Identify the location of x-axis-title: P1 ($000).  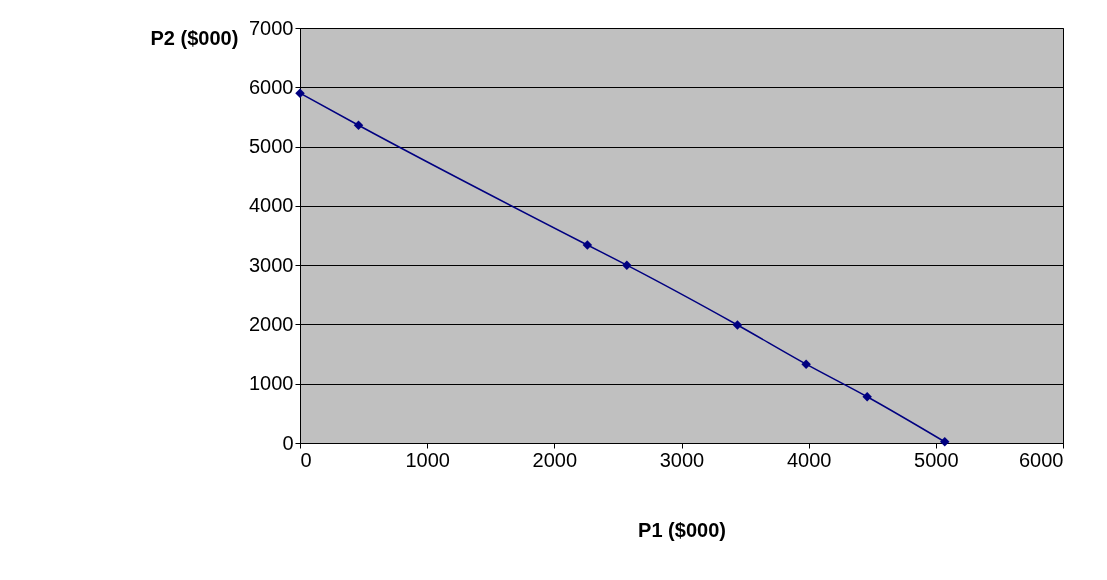
(682, 529).